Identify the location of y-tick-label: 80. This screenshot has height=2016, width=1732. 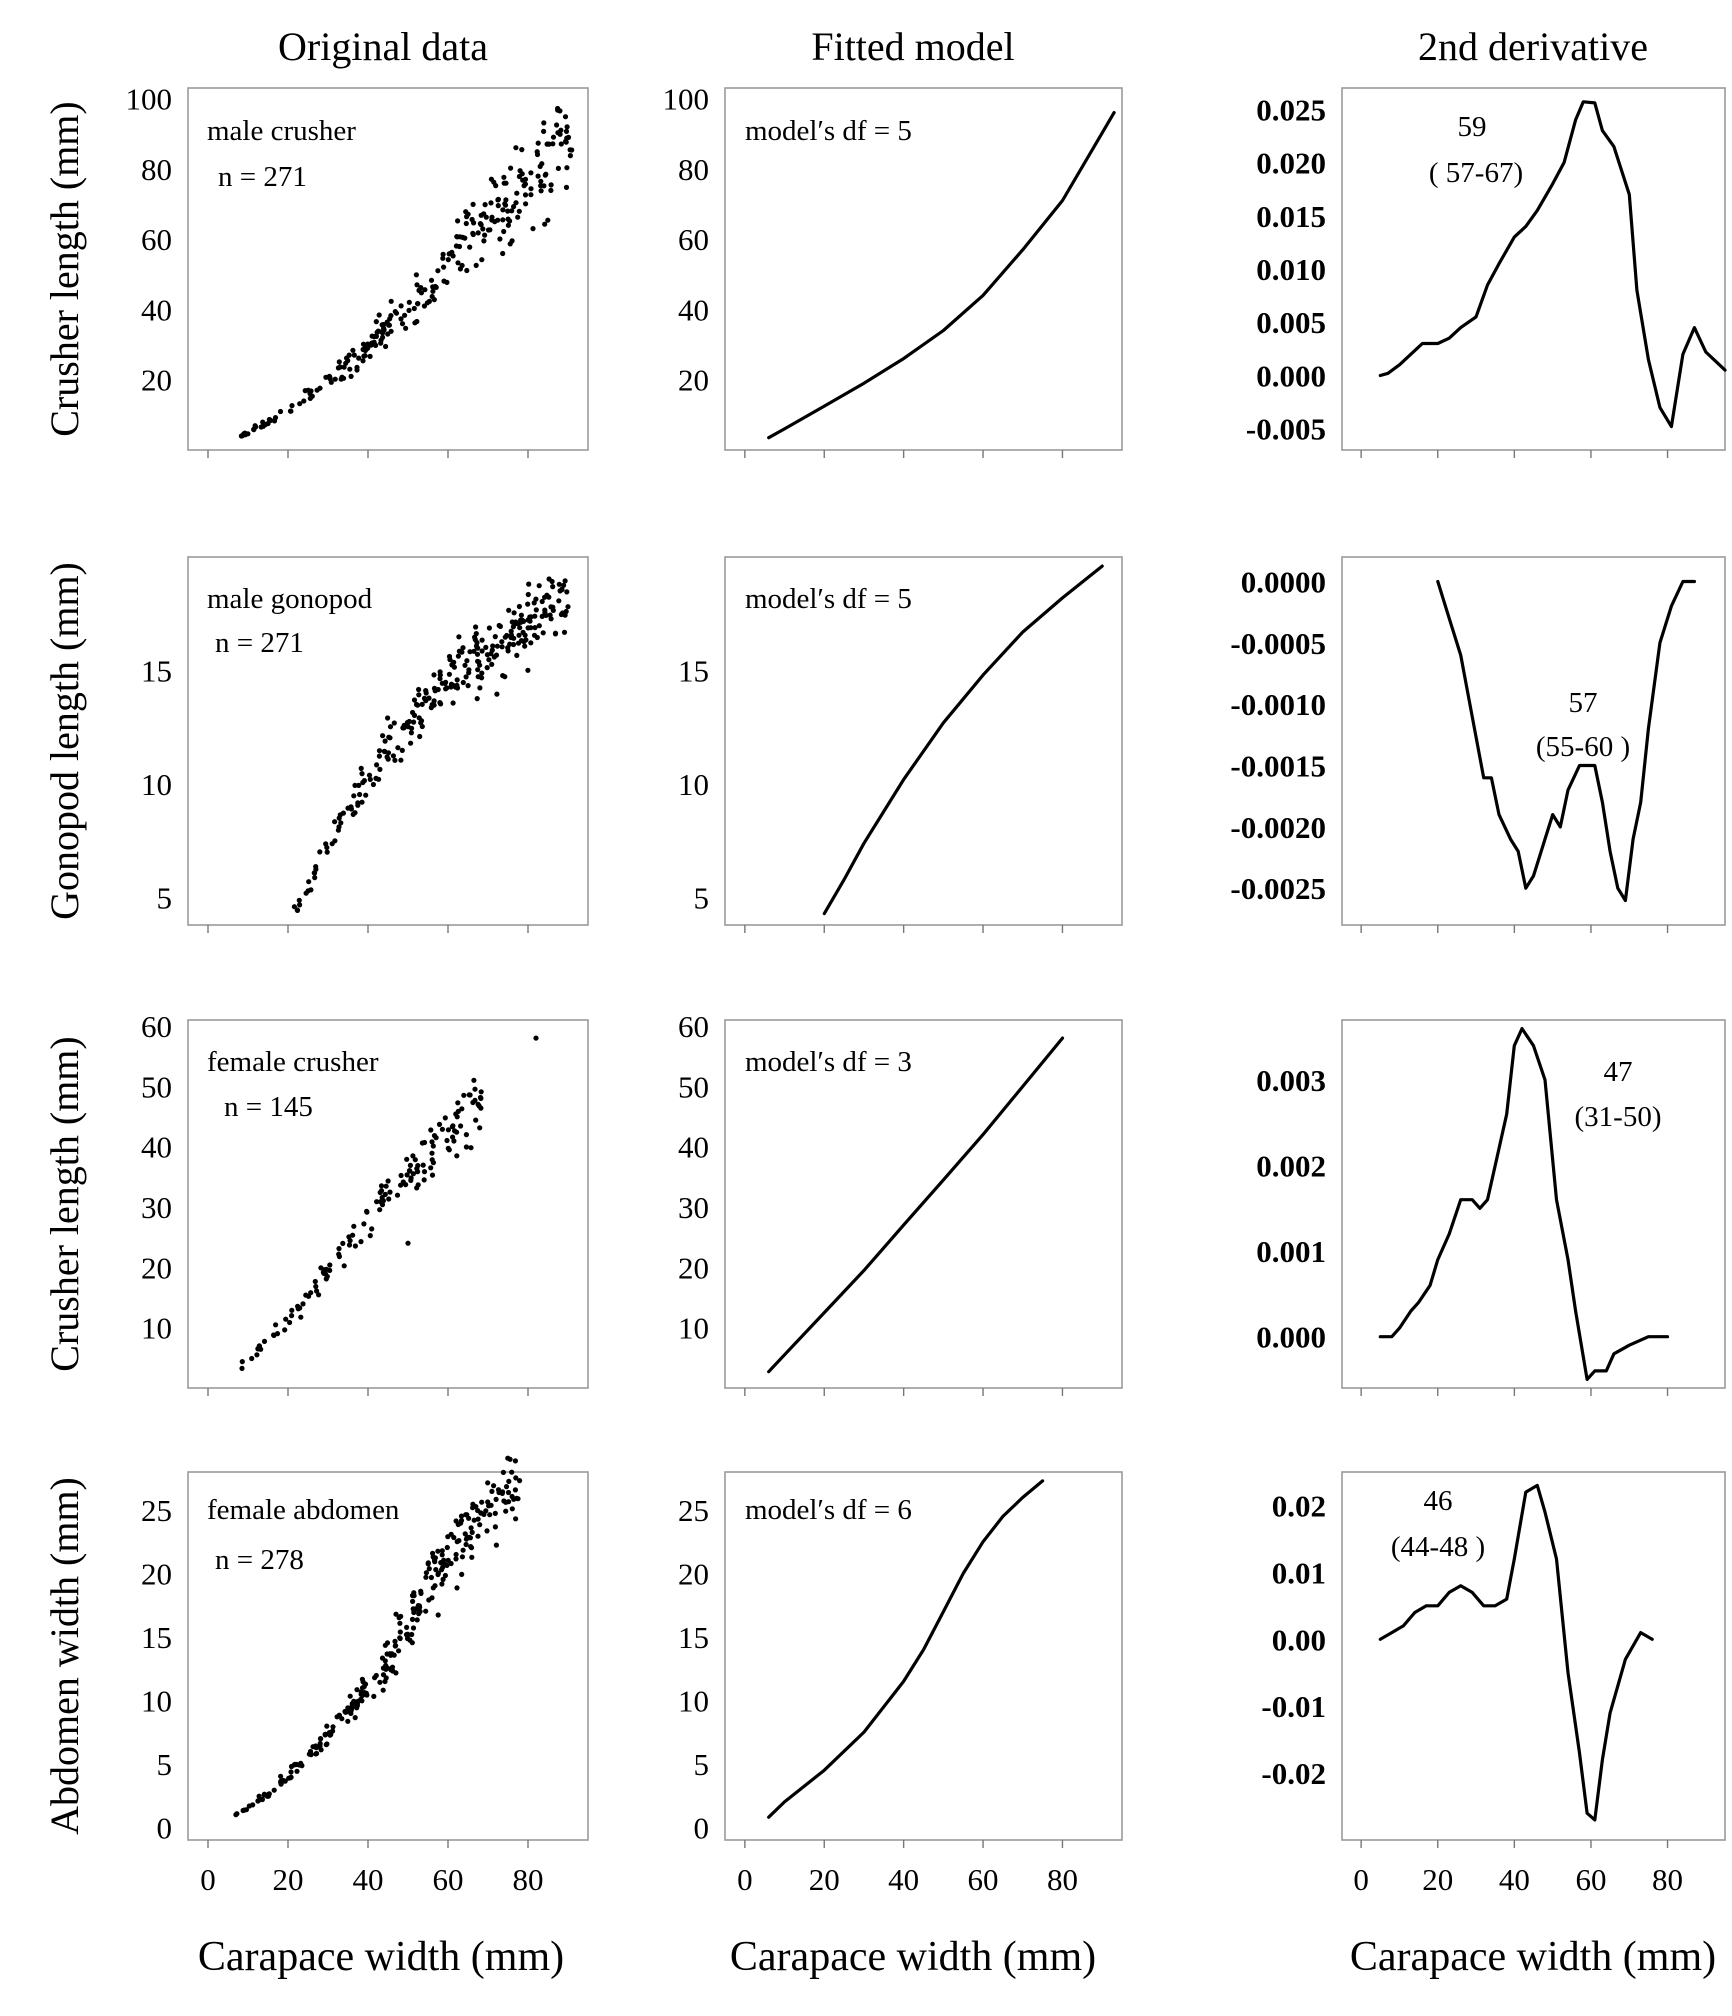
(693, 169).